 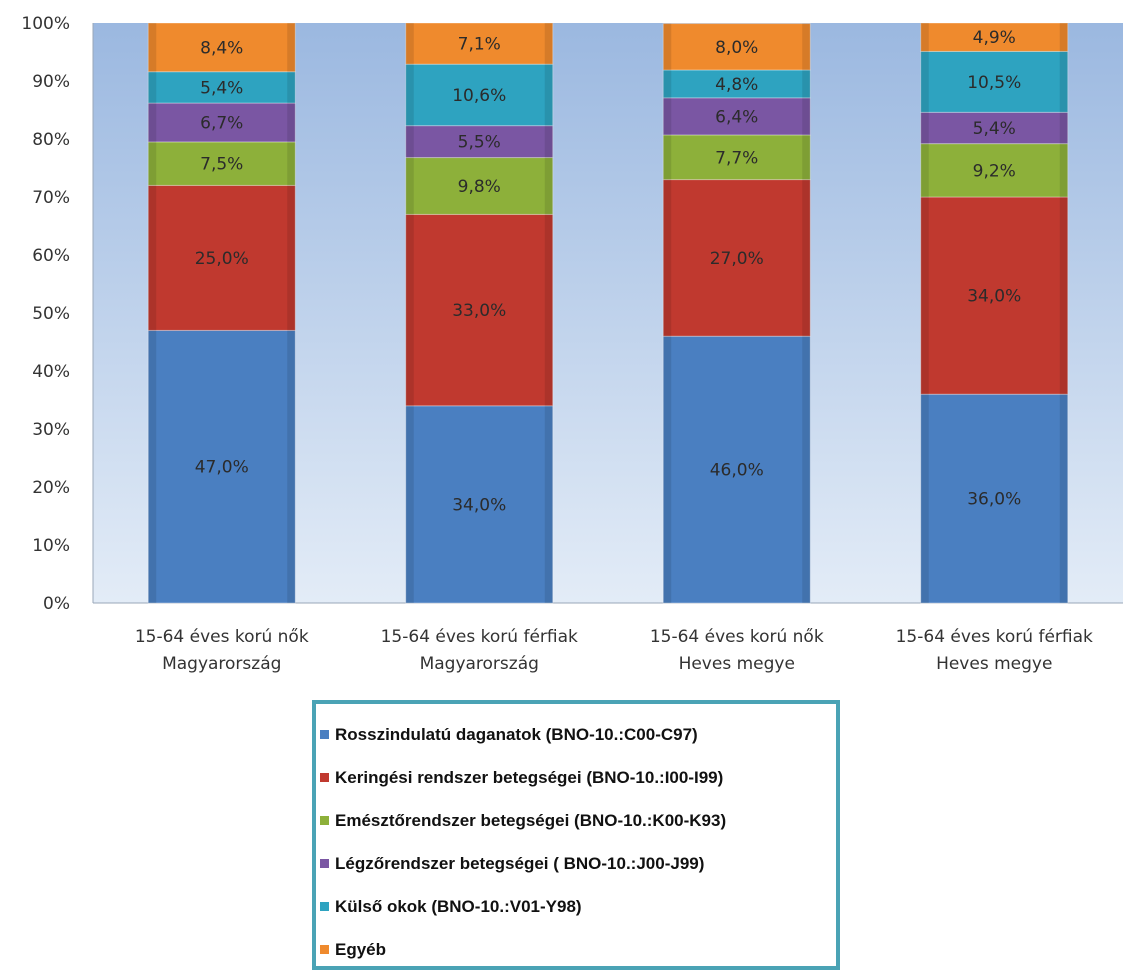 What do you see at coordinates (51, 372) in the screenshot?
I see `y-tick-label: 40%` at bounding box center [51, 372].